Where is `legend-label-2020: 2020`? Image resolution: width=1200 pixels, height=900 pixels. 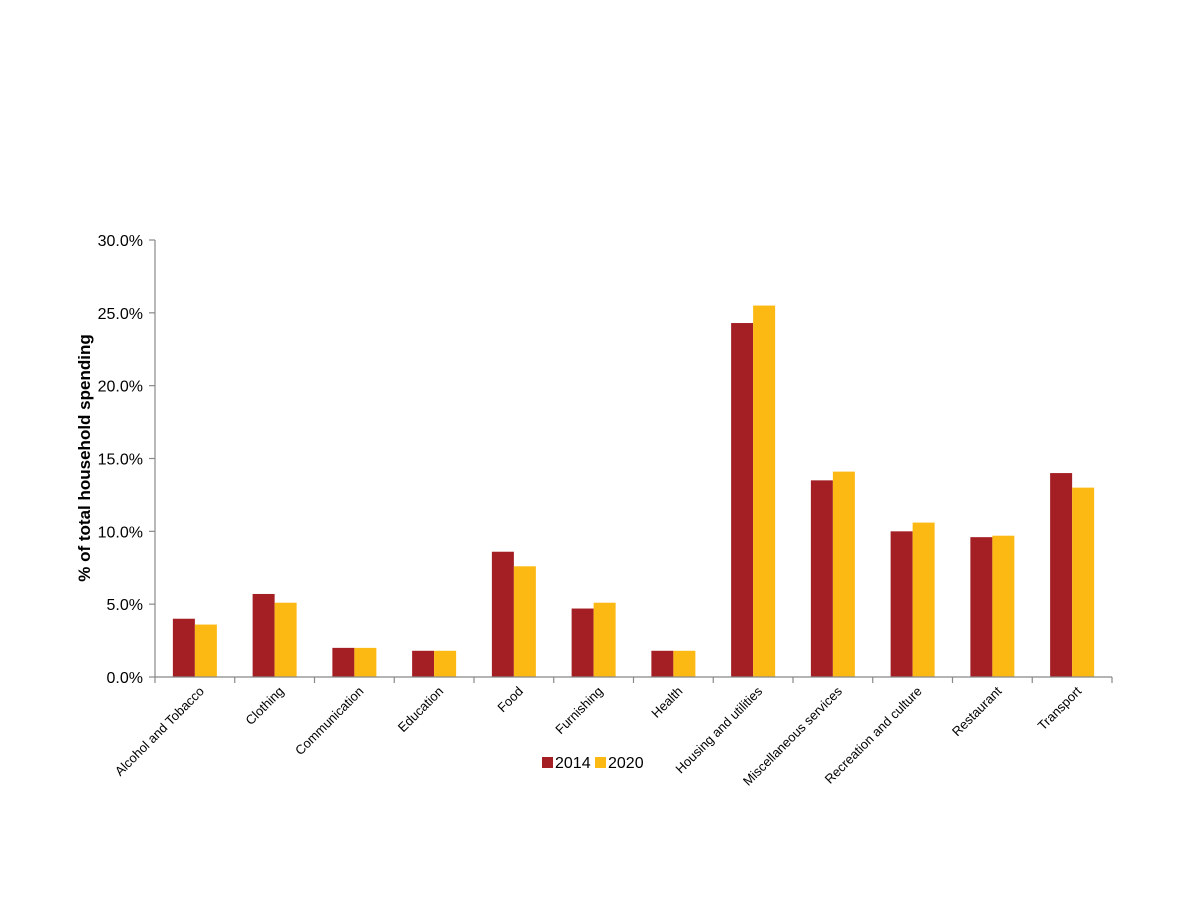
legend-label-2020: 2020 is located at coordinates (626, 763).